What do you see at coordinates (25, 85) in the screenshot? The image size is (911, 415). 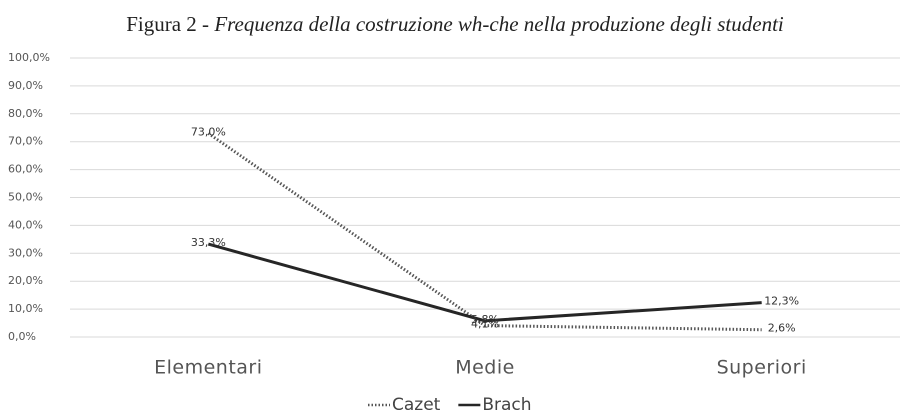 I see `y-tick-label: 90,0%` at bounding box center [25, 85].